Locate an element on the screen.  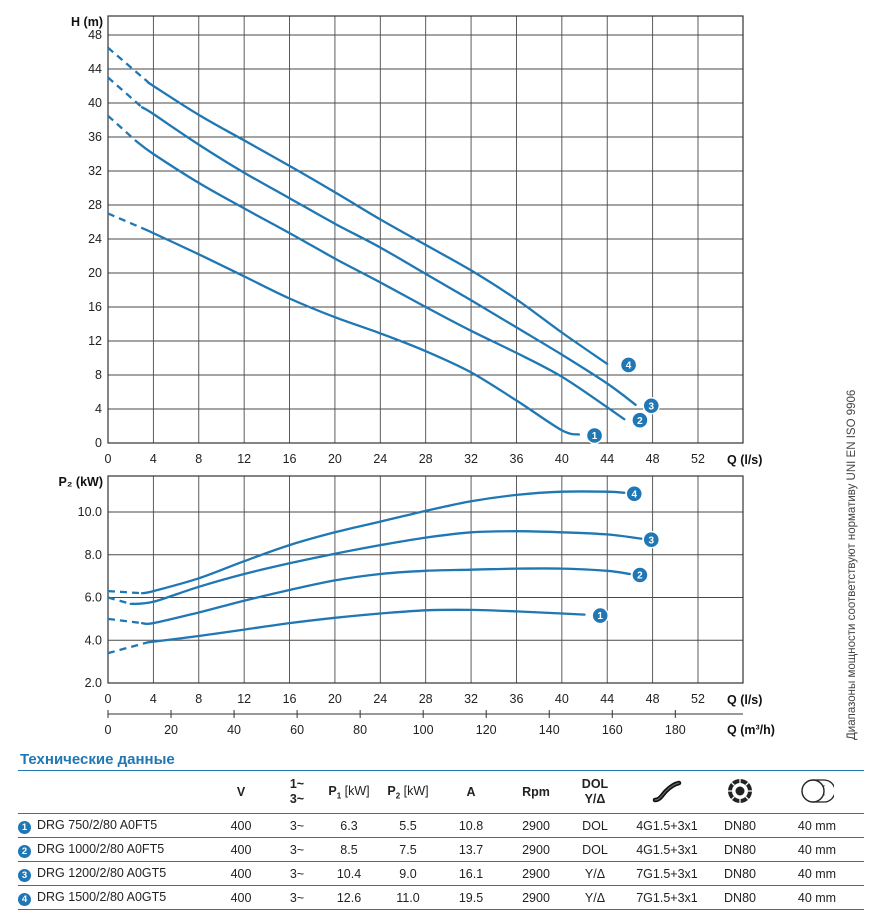
header-voltage: V is located at coordinates (241, 792).